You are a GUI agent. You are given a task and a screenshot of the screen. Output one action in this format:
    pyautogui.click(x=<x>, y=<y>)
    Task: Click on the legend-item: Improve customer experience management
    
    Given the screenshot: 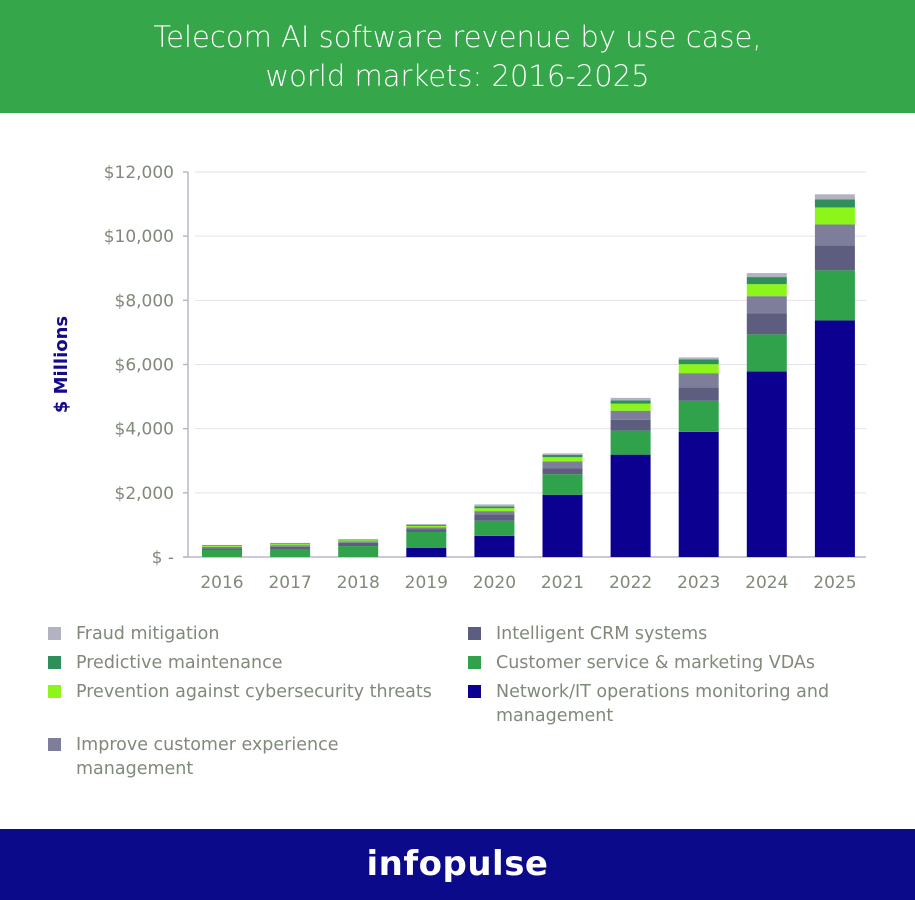 What is the action you would take?
    pyautogui.click(x=258, y=757)
    